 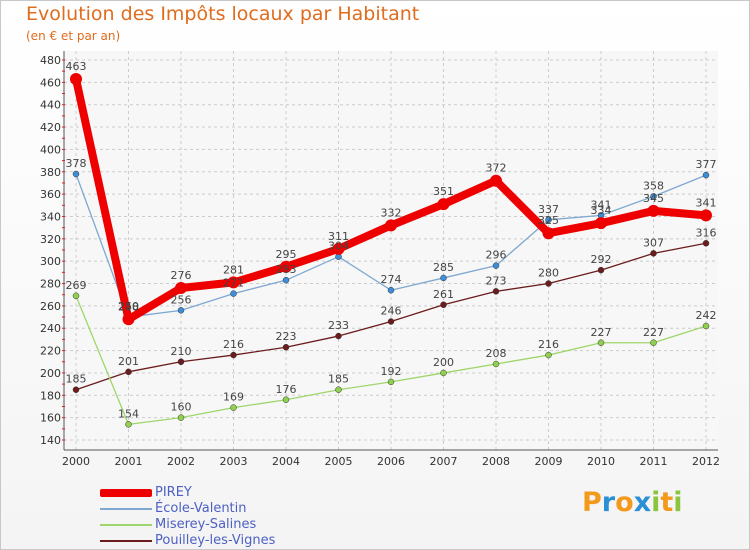 What do you see at coordinates (653, 242) in the screenshot?
I see `data-label: 307` at bounding box center [653, 242].